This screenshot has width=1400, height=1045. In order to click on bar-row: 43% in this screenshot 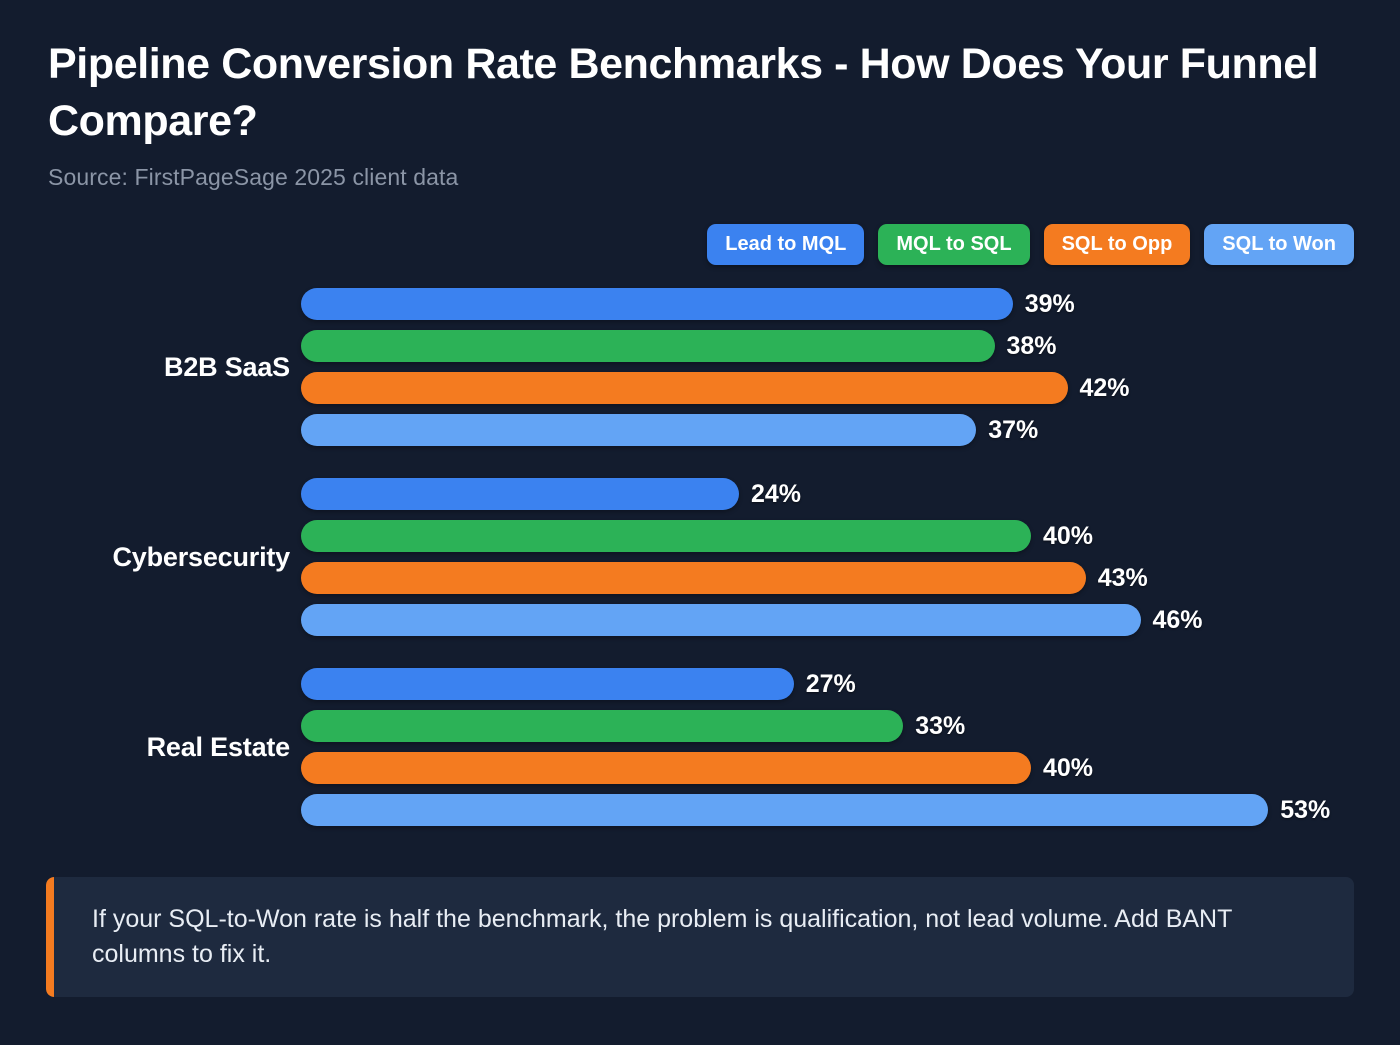, I will do `click(850, 578)`.